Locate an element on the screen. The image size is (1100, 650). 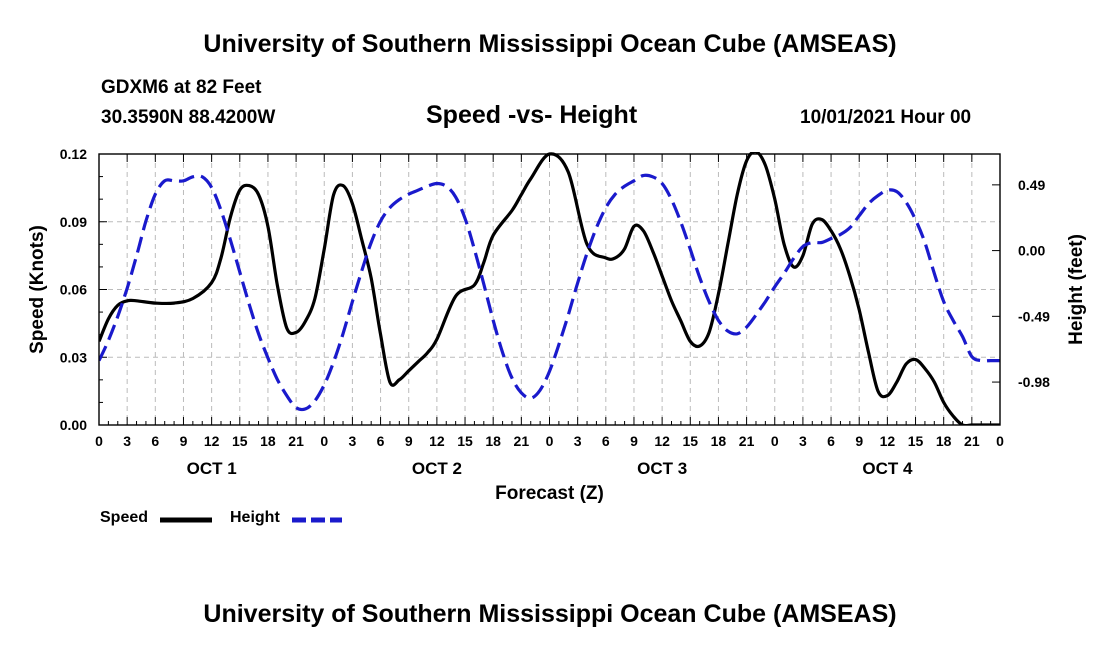
legend-speed-label: Speed is located at coordinates (124, 517).